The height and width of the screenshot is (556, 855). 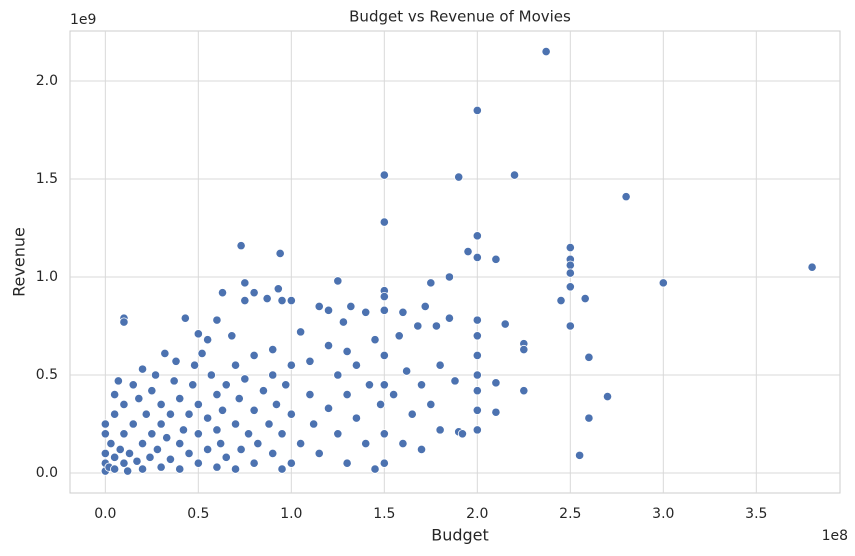 What do you see at coordinates (756, 514) in the screenshot?
I see `x-tick-label: 3.5` at bounding box center [756, 514].